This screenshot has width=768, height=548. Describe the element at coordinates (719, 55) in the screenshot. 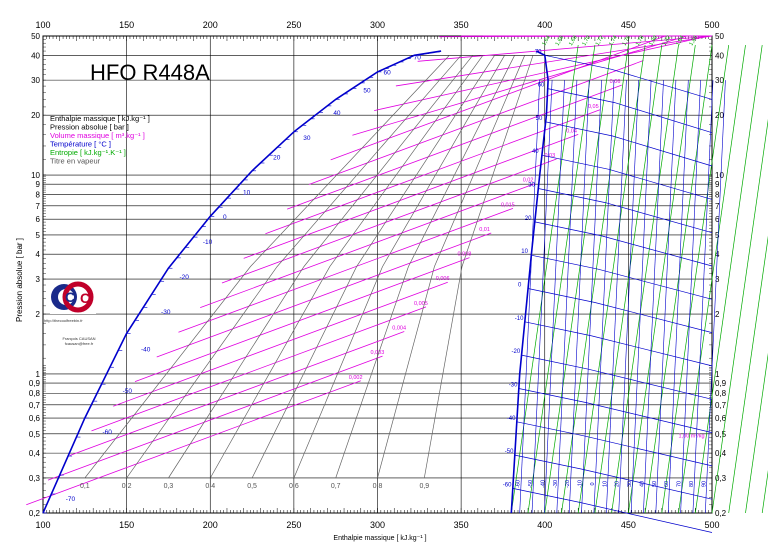

I see `y-tick-label-right: 40` at that location.